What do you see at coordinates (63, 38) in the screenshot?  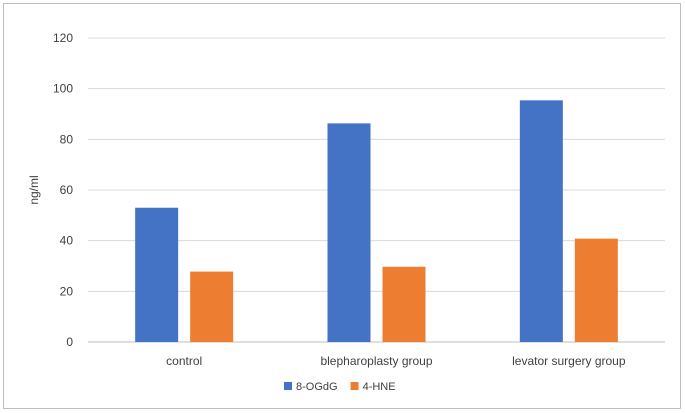 I see `y-tick-label: 120` at bounding box center [63, 38].